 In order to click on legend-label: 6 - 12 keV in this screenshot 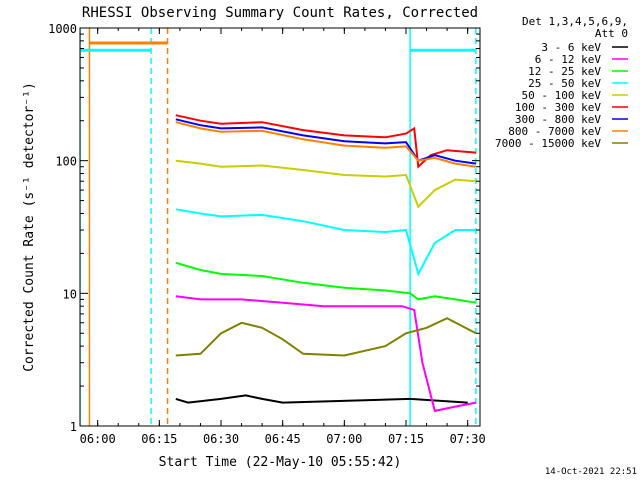, I will do `click(568, 59)`.